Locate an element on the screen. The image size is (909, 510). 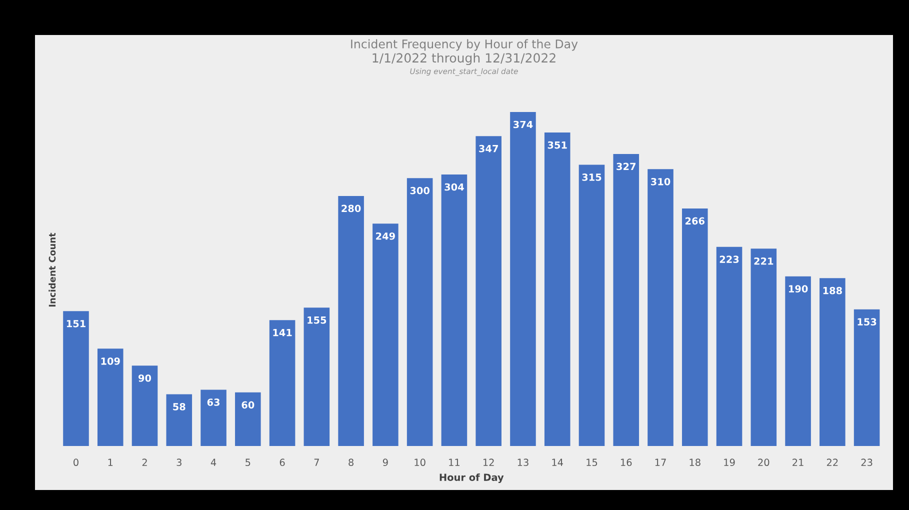
data-label: 374 is located at coordinates (523, 124).